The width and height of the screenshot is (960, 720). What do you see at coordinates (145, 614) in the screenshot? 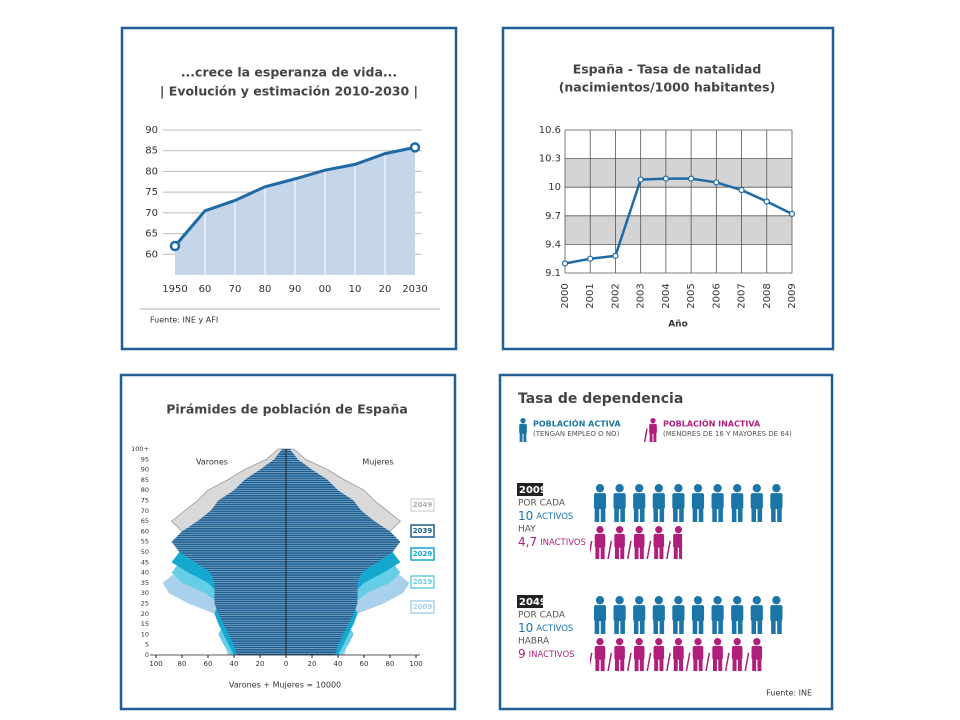
I see `y-tick-label: 20` at bounding box center [145, 614].